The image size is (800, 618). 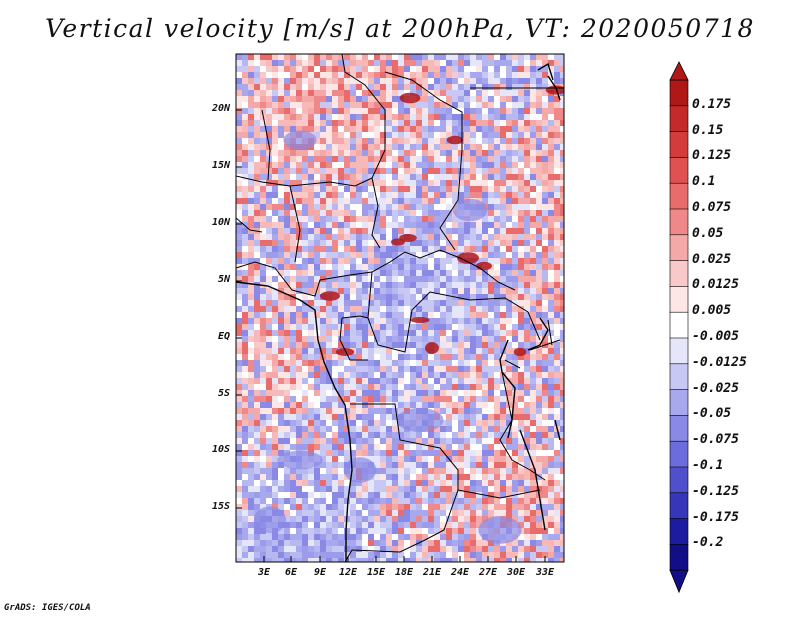 What do you see at coordinates (715, 336) in the screenshot?
I see `colorbar-label: -0.005` at bounding box center [715, 336].